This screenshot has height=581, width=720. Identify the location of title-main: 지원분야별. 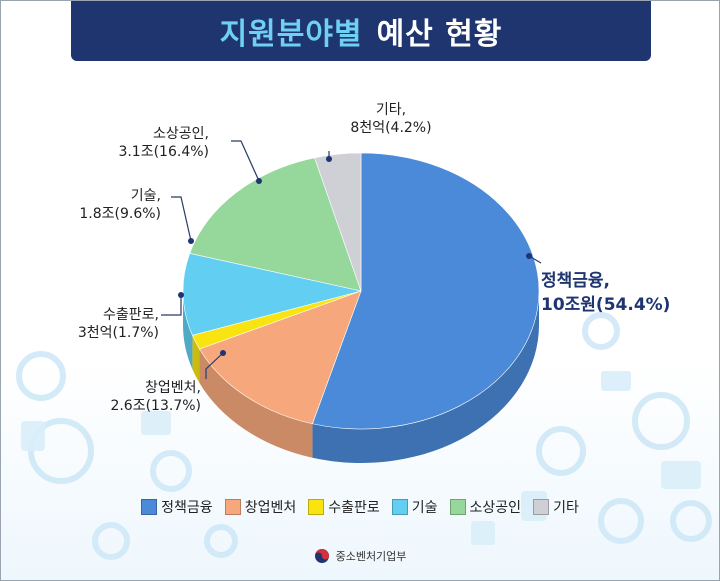
(291, 34).